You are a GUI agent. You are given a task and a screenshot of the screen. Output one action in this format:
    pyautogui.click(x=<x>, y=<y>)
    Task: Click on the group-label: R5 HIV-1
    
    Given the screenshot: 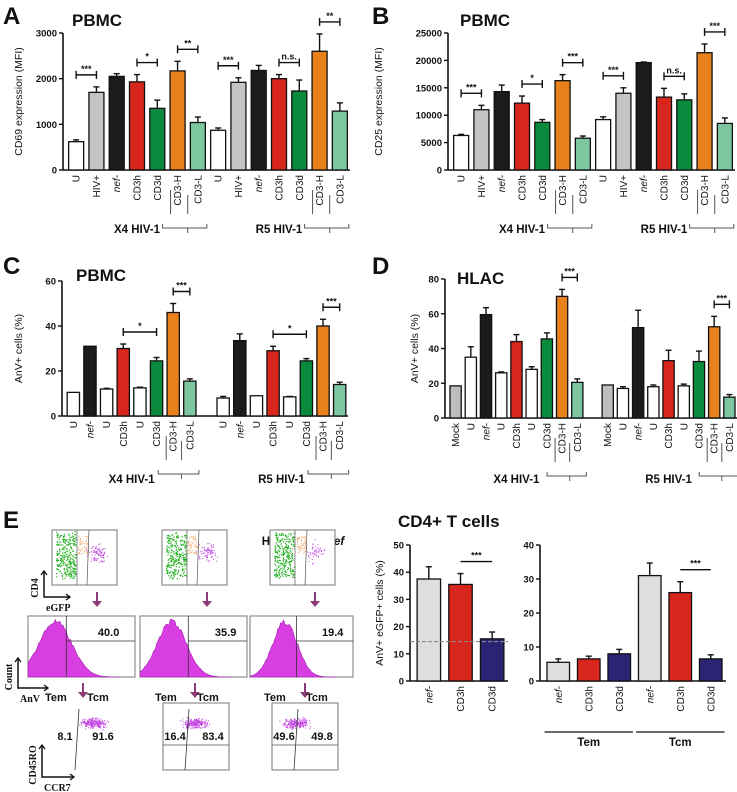 What is the action you would take?
    pyautogui.click(x=279, y=230)
    